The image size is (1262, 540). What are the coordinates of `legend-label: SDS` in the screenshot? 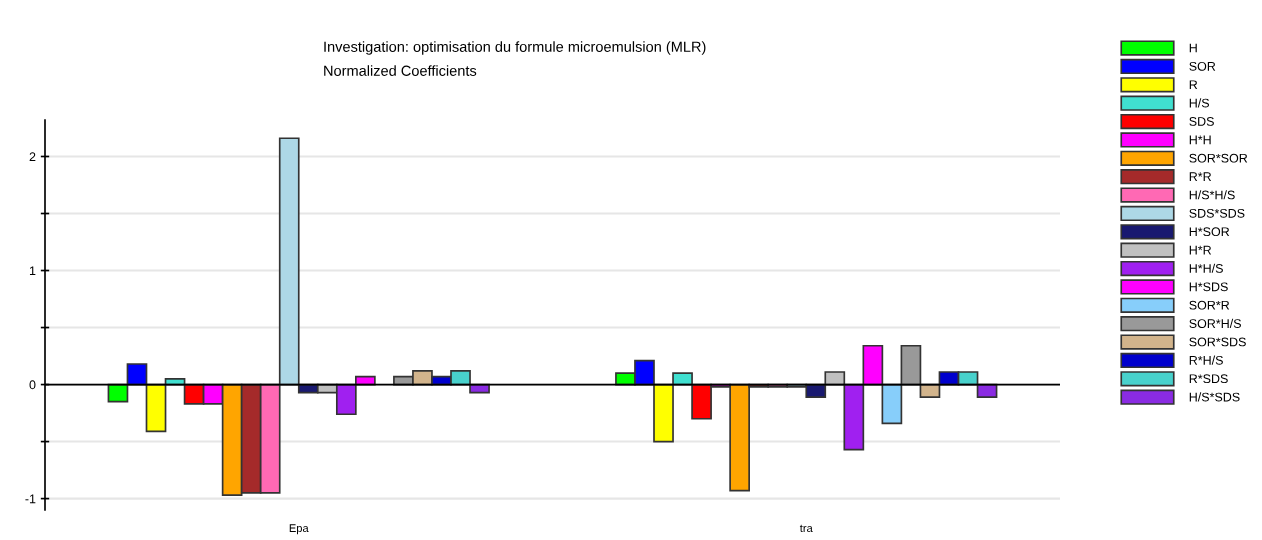 It's located at (1201, 121).